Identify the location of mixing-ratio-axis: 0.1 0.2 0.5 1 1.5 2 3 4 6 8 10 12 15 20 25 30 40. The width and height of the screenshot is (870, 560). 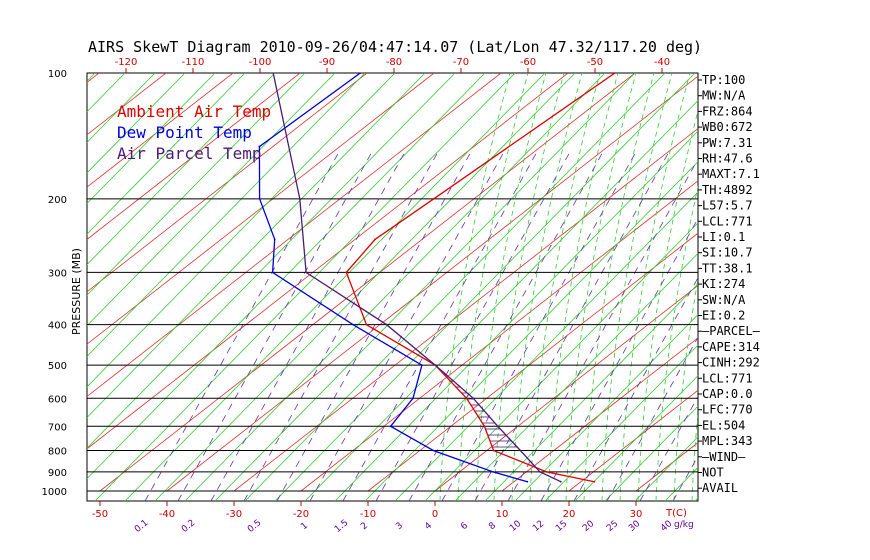
(404, 526).